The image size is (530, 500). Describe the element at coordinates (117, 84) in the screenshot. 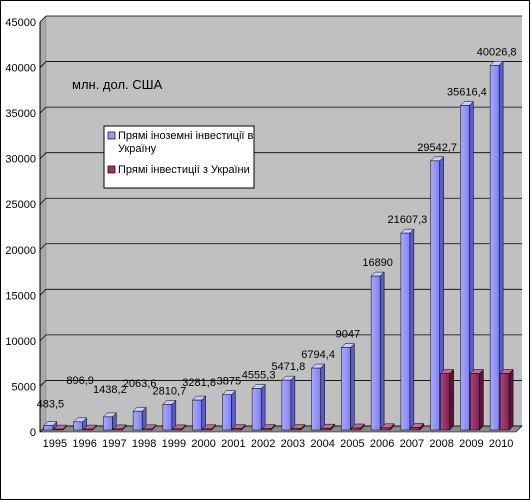

I see `unit-label: млн. дол. США` at that location.